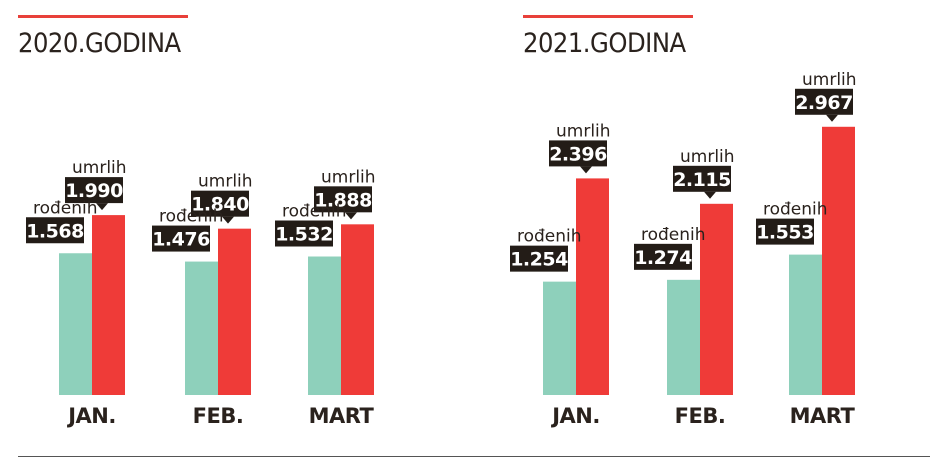  Describe the element at coordinates (91, 416) in the screenshot. I see `p1-jan-category-label: JAN.` at that location.